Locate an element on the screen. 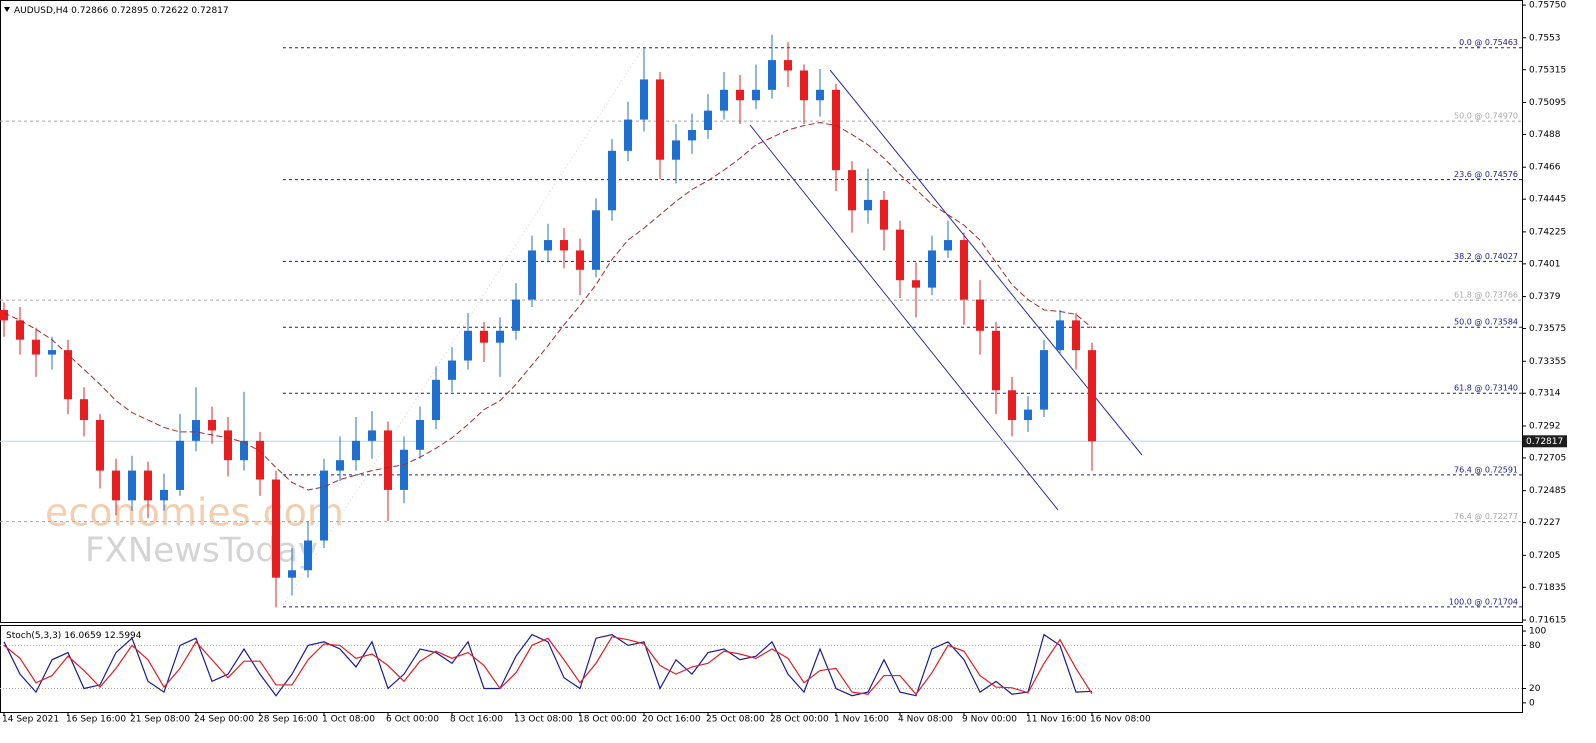  last-price-box is located at coordinates (1545, 441).